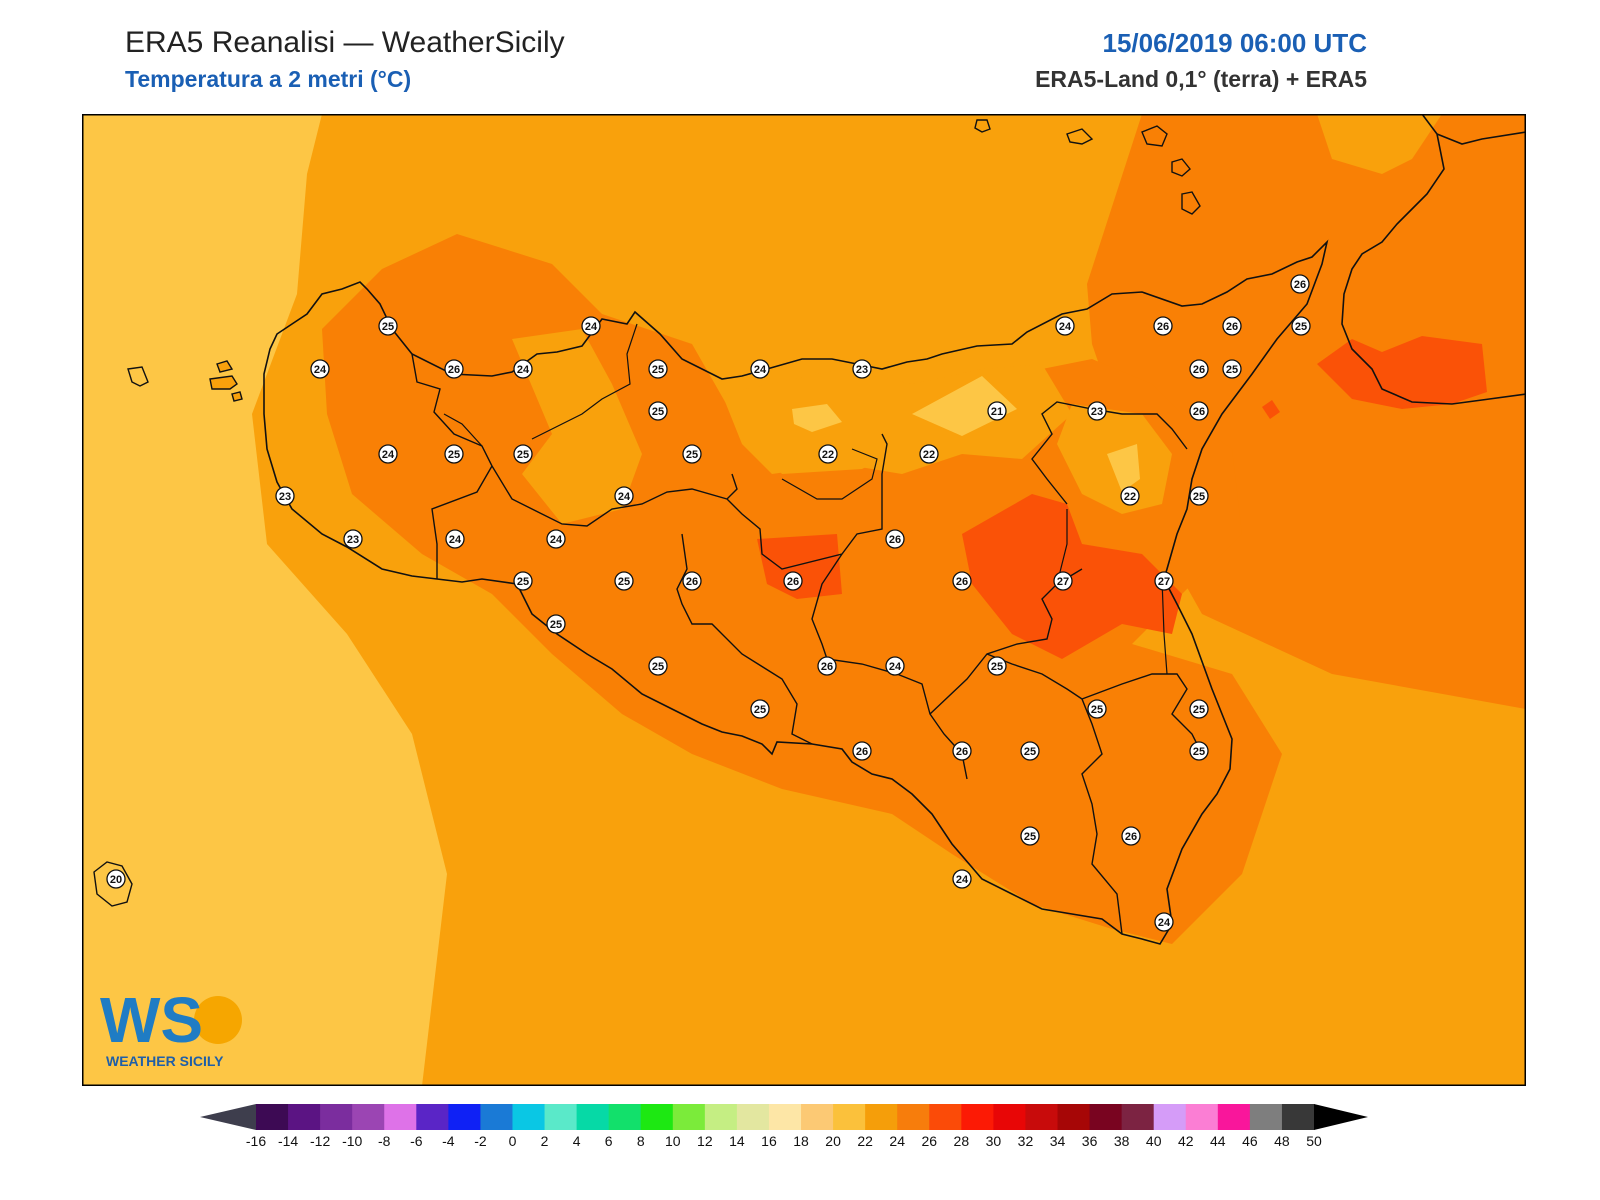  I want to click on aeolian-islands, so click(1087, 167).